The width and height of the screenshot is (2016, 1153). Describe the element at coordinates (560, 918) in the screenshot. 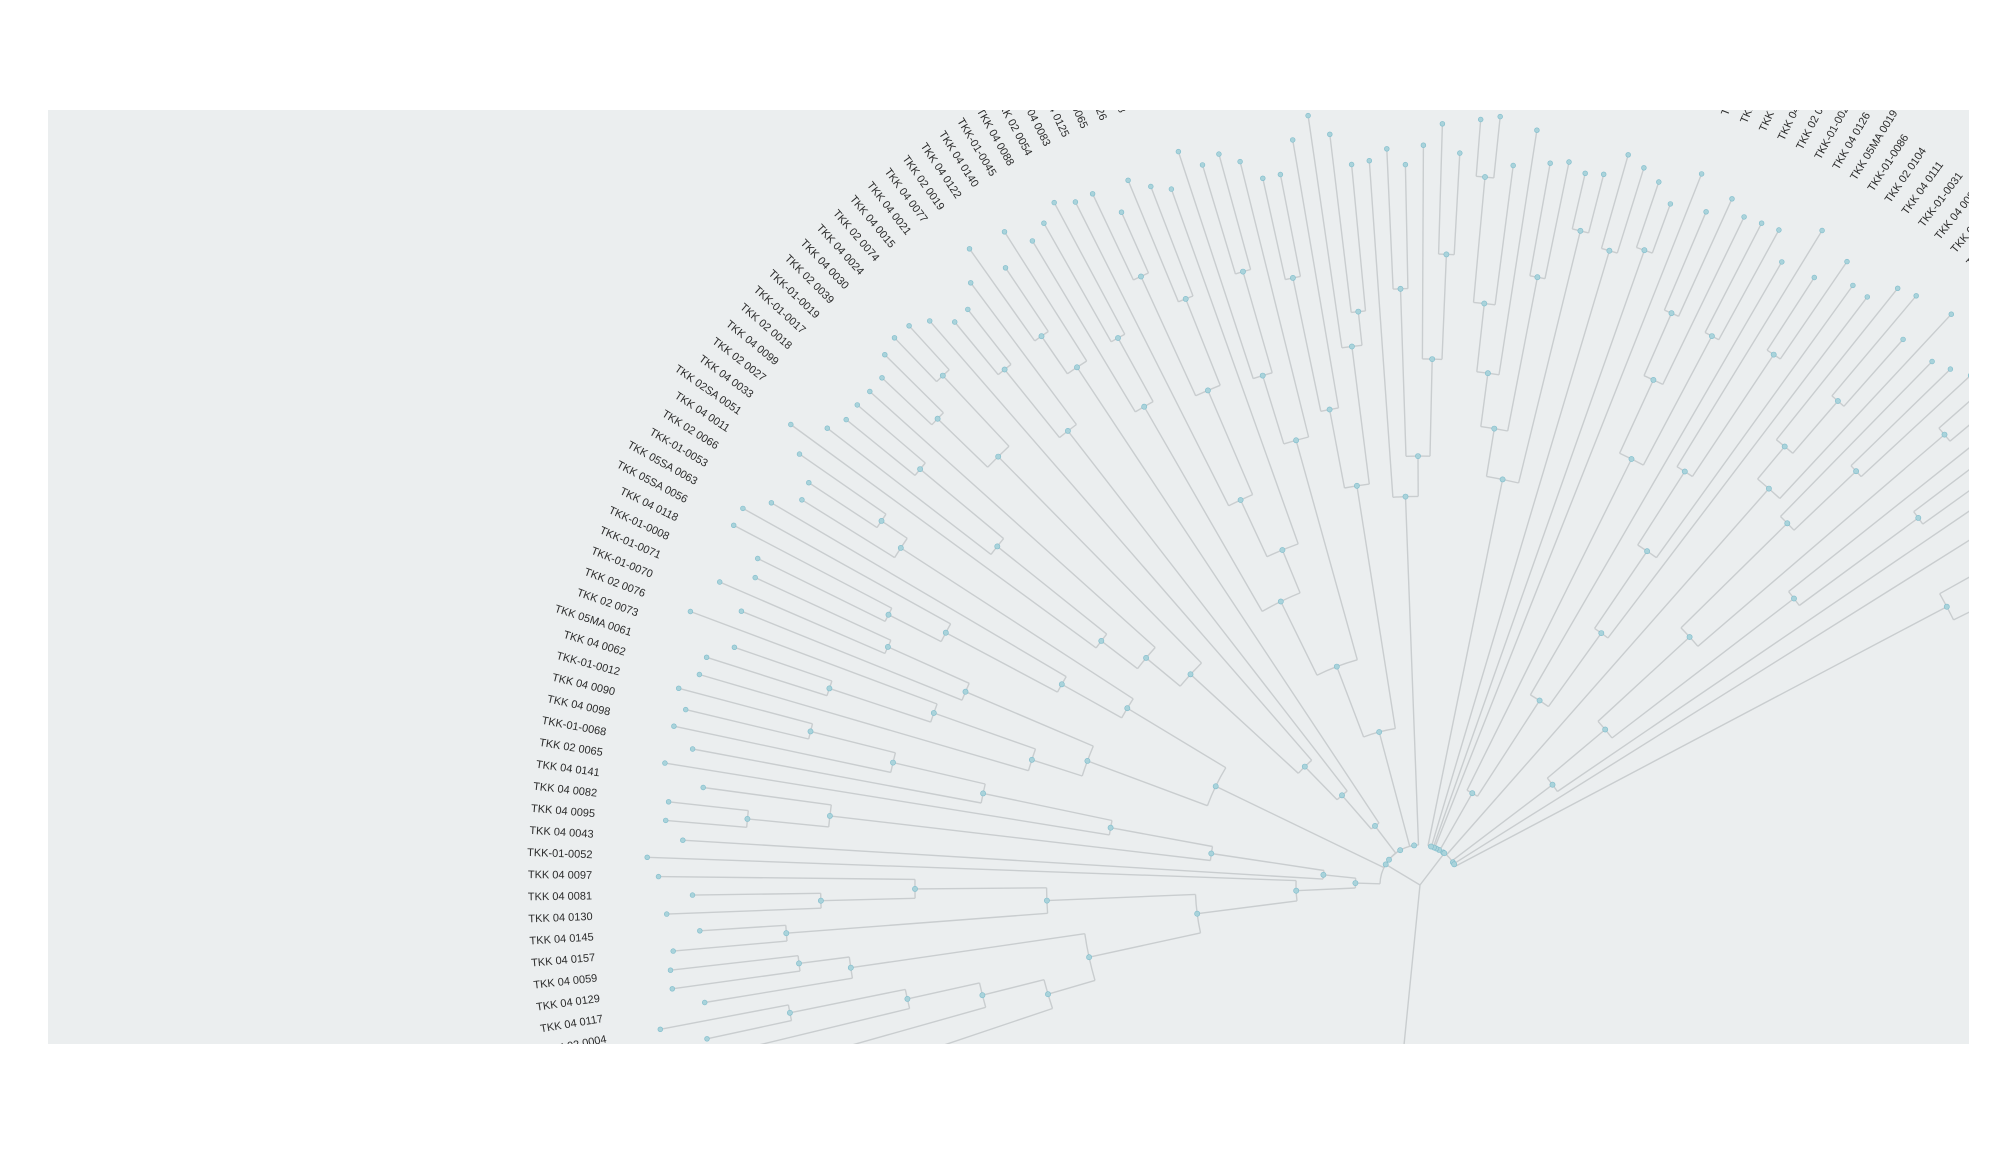

I see `tree-tip-label: TKK 04 0130` at that location.